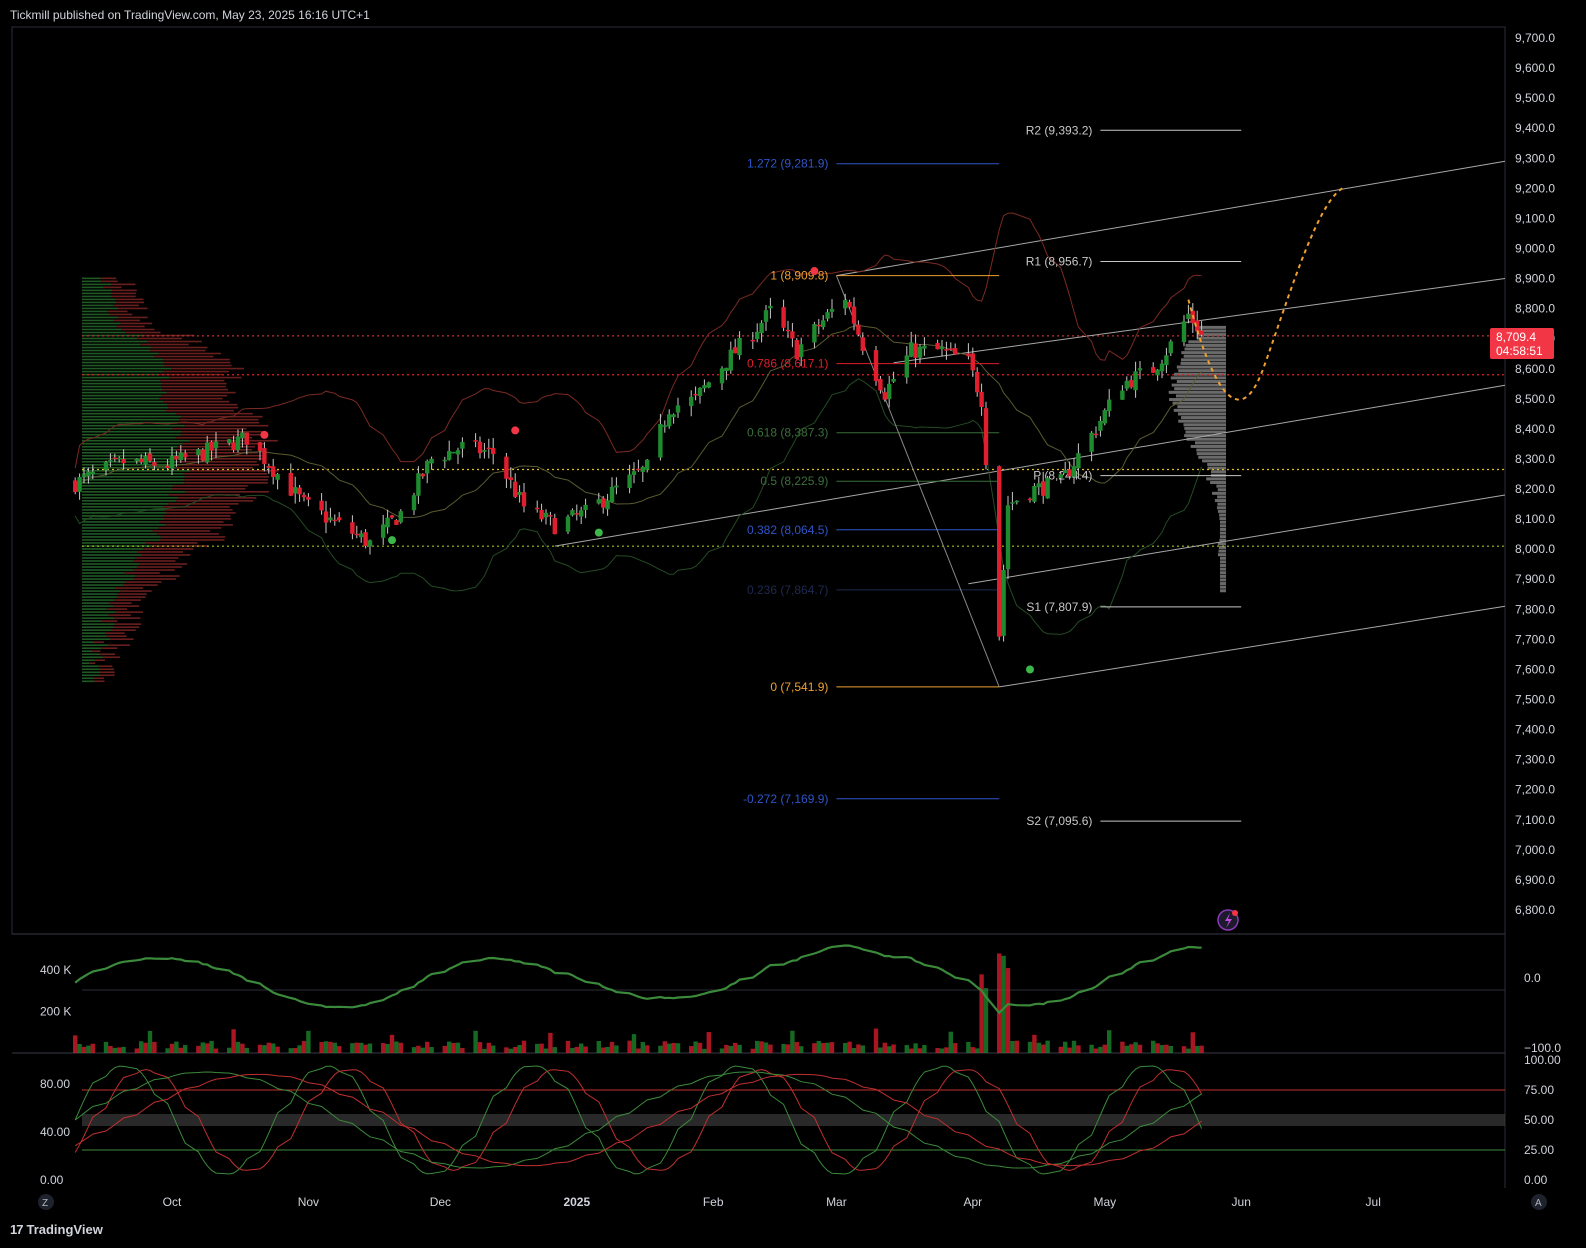  What do you see at coordinates (1265, 294) in the screenshot?
I see `projection-arrow-path` at bounding box center [1265, 294].